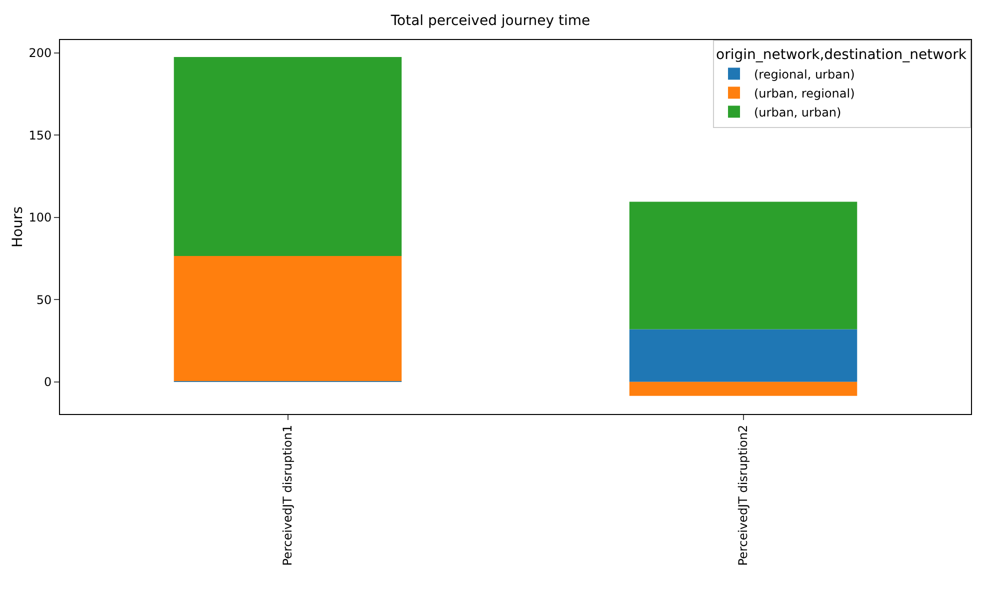 The width and height of the screenshot is (981, 614). Describe the element at coordinates (804, 93) in the screenshot. I see `legend-label: (urban, regional)` at that location.